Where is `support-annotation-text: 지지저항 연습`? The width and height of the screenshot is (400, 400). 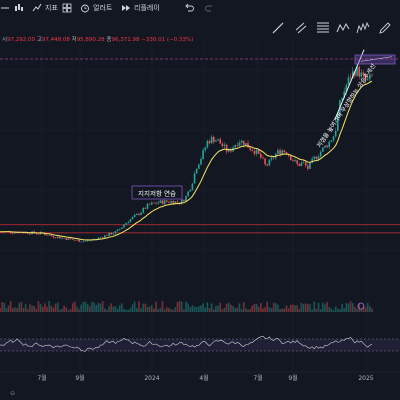
support-annotation-text: 지지저항 연습 is located at coordinates (157, 193).